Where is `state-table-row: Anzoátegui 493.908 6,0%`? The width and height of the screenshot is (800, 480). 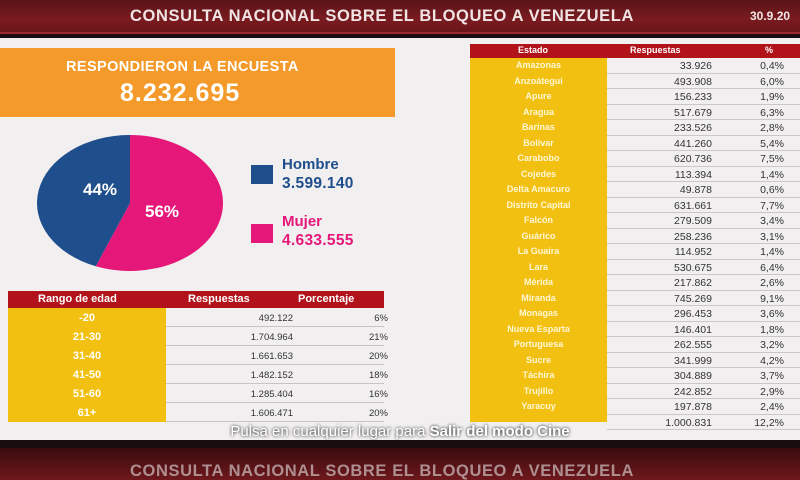
state-table-row: Anzoátegui 493.908 6,0% is located at coordinates (635, 82).